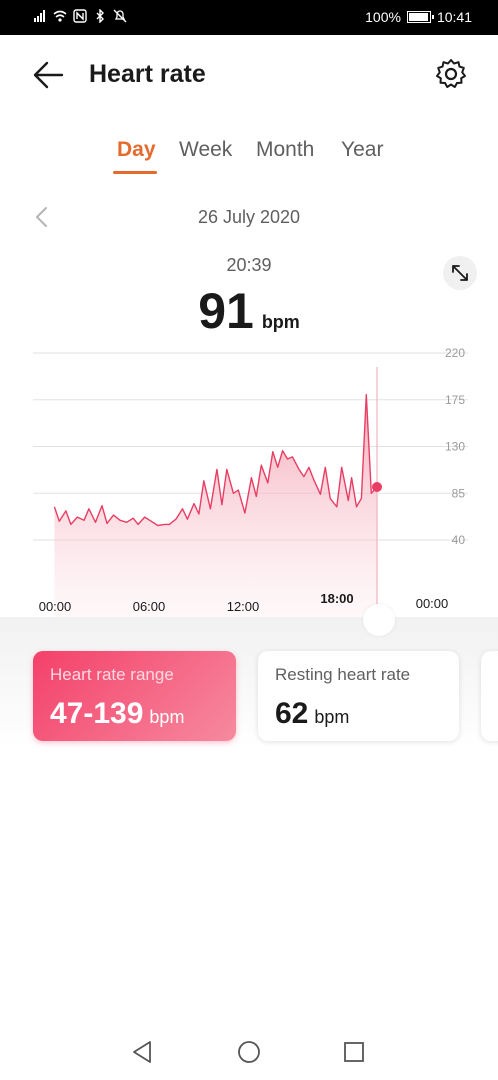 This screenshot has height=1080, width=498. I want to click on system-nav-bar, so click(249, 1052).